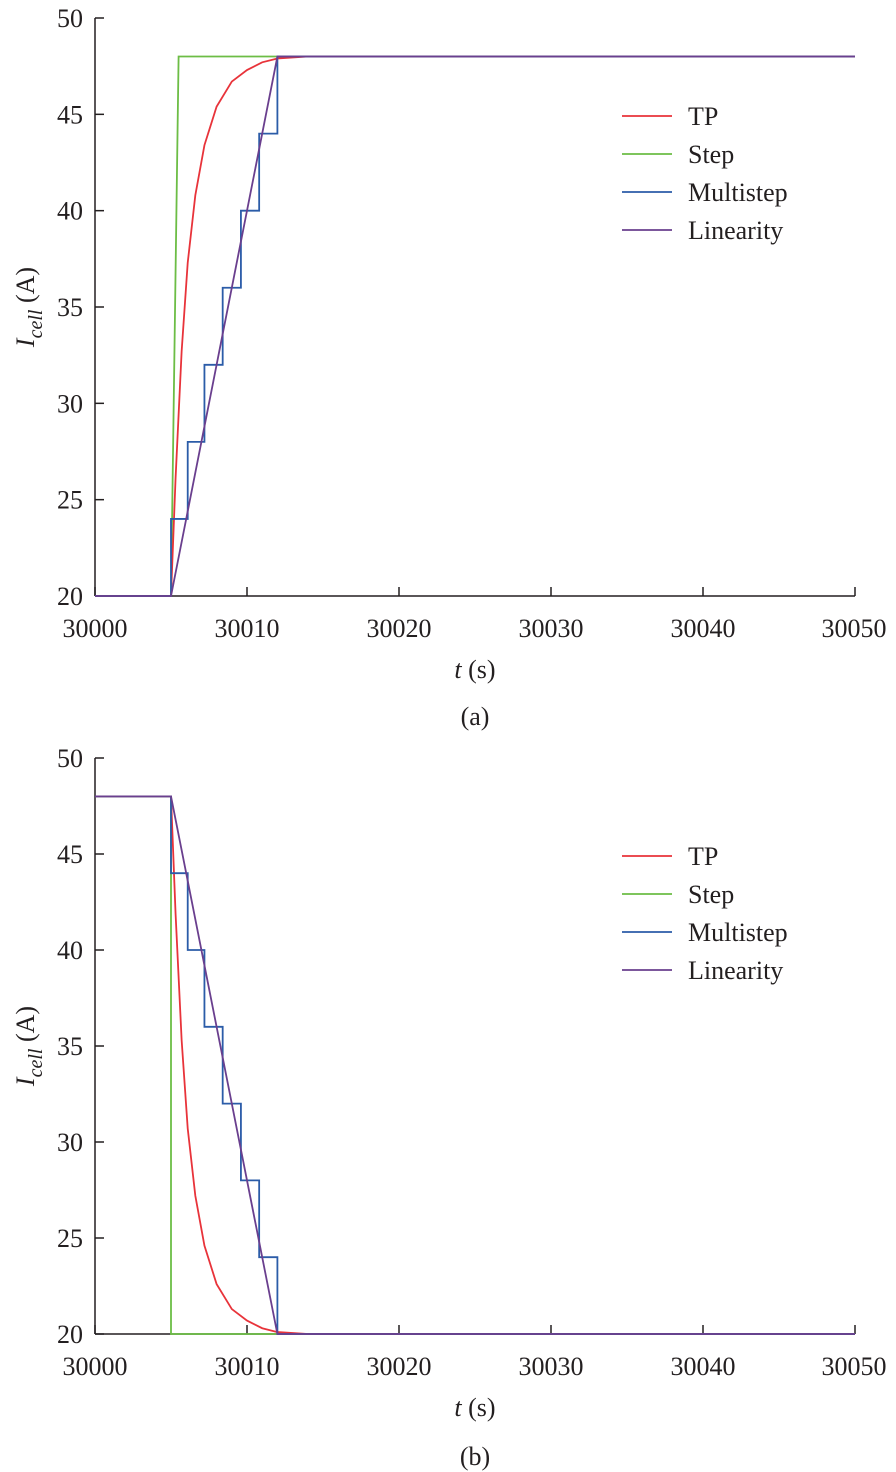 The image size is (896, 1472). Describe the element at coordinates (475, 1456) in the screenshot. I see `panel-caption: (b)` at that location.